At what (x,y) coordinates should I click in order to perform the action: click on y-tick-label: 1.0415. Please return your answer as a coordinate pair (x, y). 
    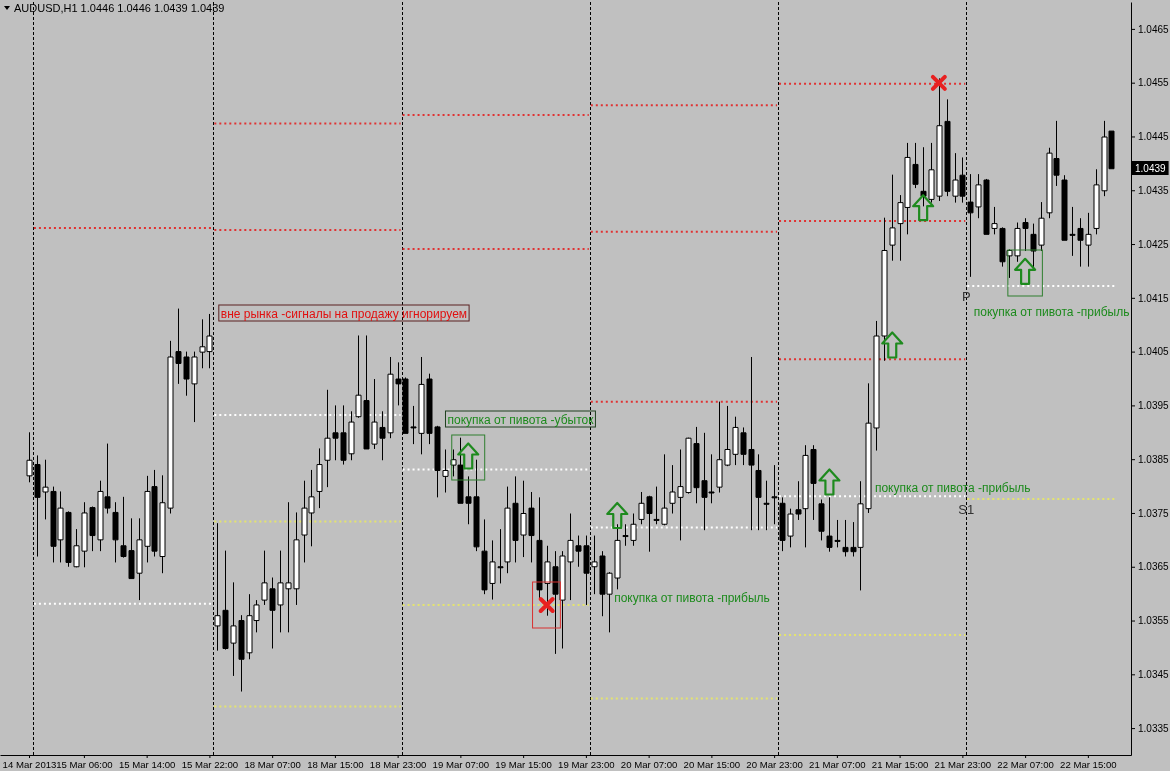
    Looking at the image, I should click on (1154, 298).